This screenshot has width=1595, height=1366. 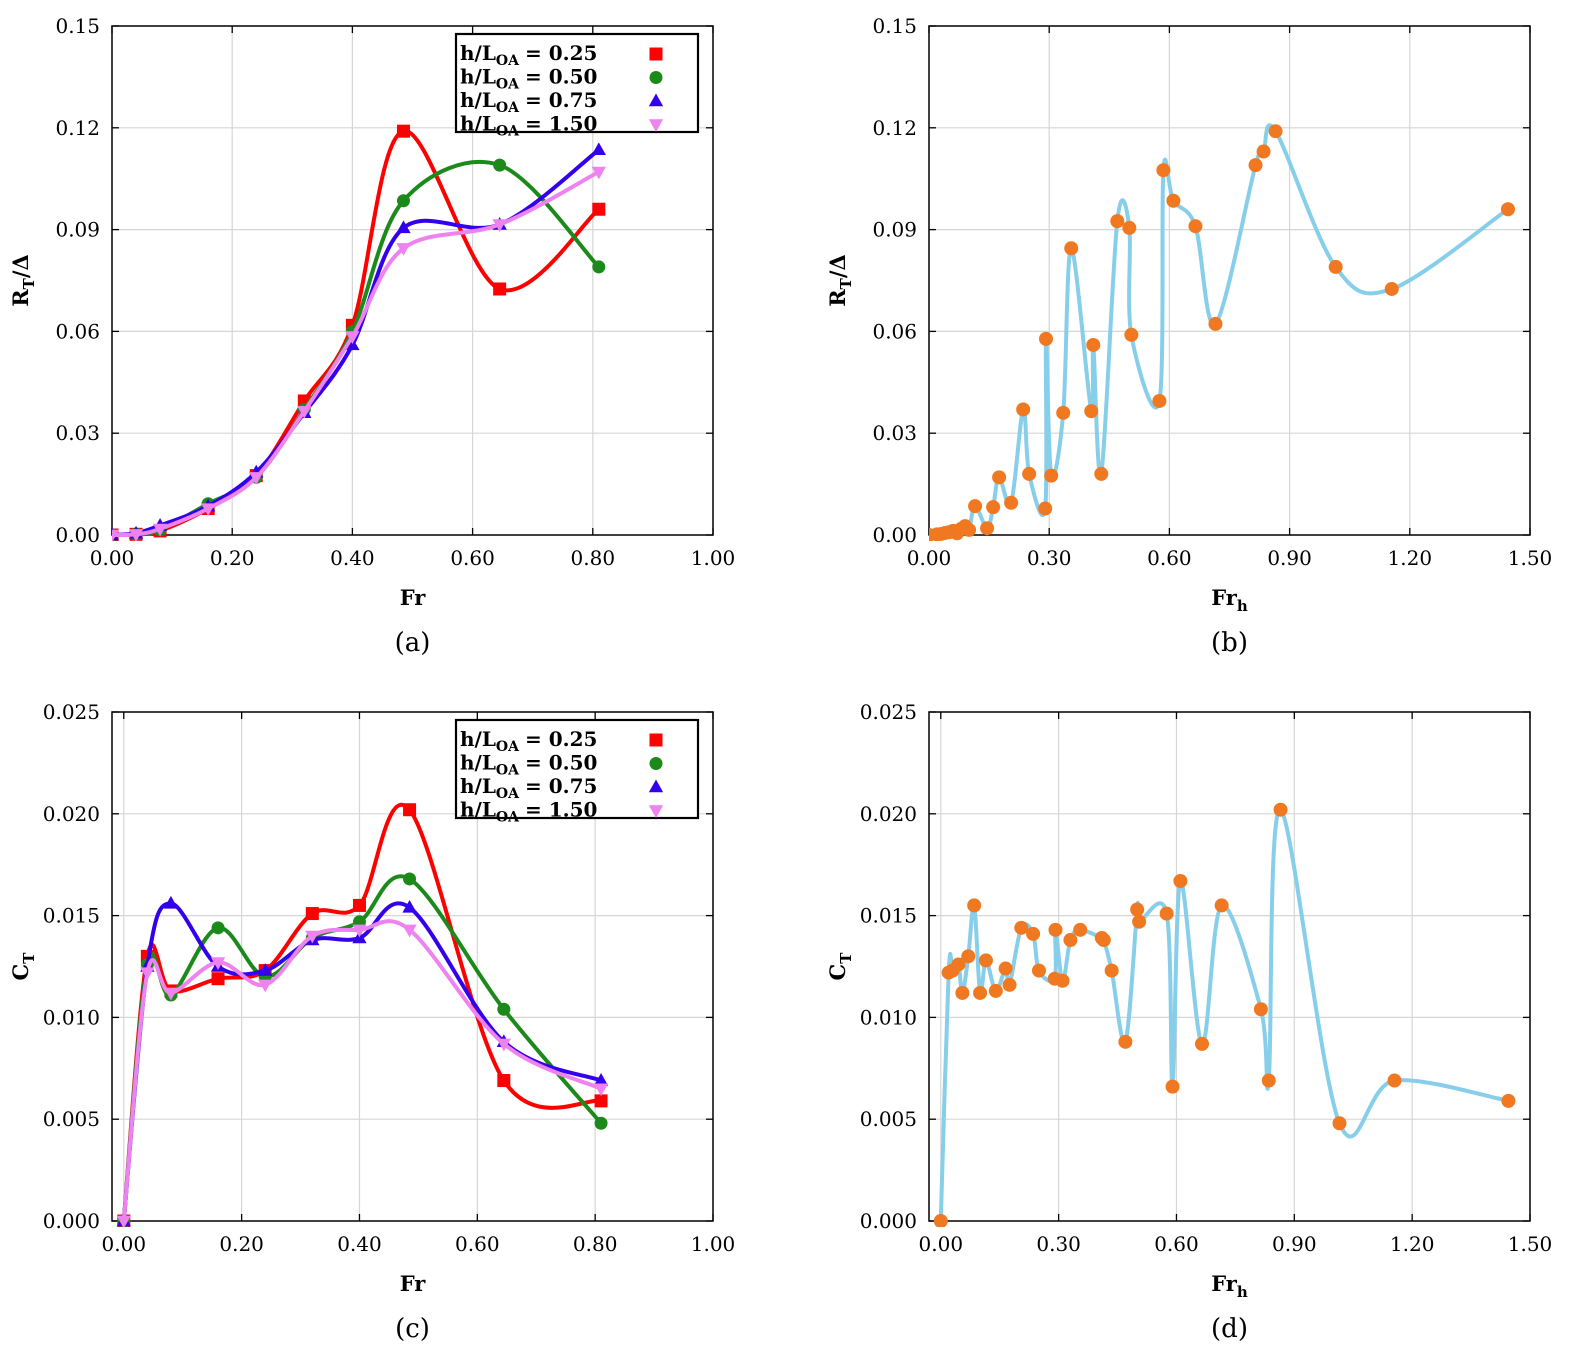 I want to click on legend-label: h/LOA = 1.50, so click(x=528, y=126).